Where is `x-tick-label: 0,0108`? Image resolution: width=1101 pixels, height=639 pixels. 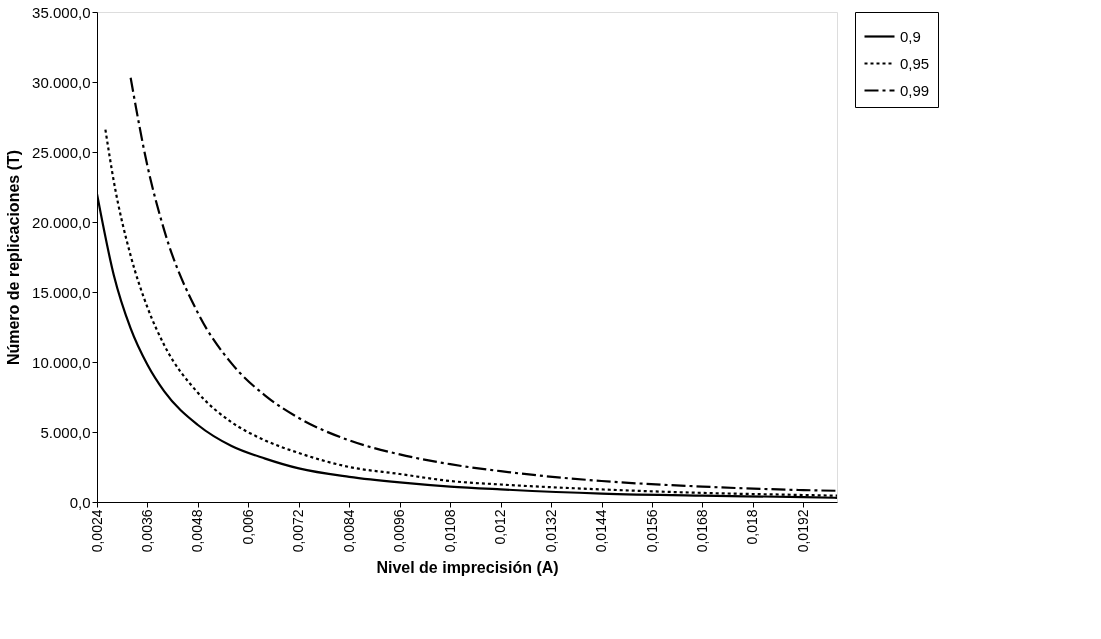 x-tick-label: 0,0108 is located at coordinates (449, 531).